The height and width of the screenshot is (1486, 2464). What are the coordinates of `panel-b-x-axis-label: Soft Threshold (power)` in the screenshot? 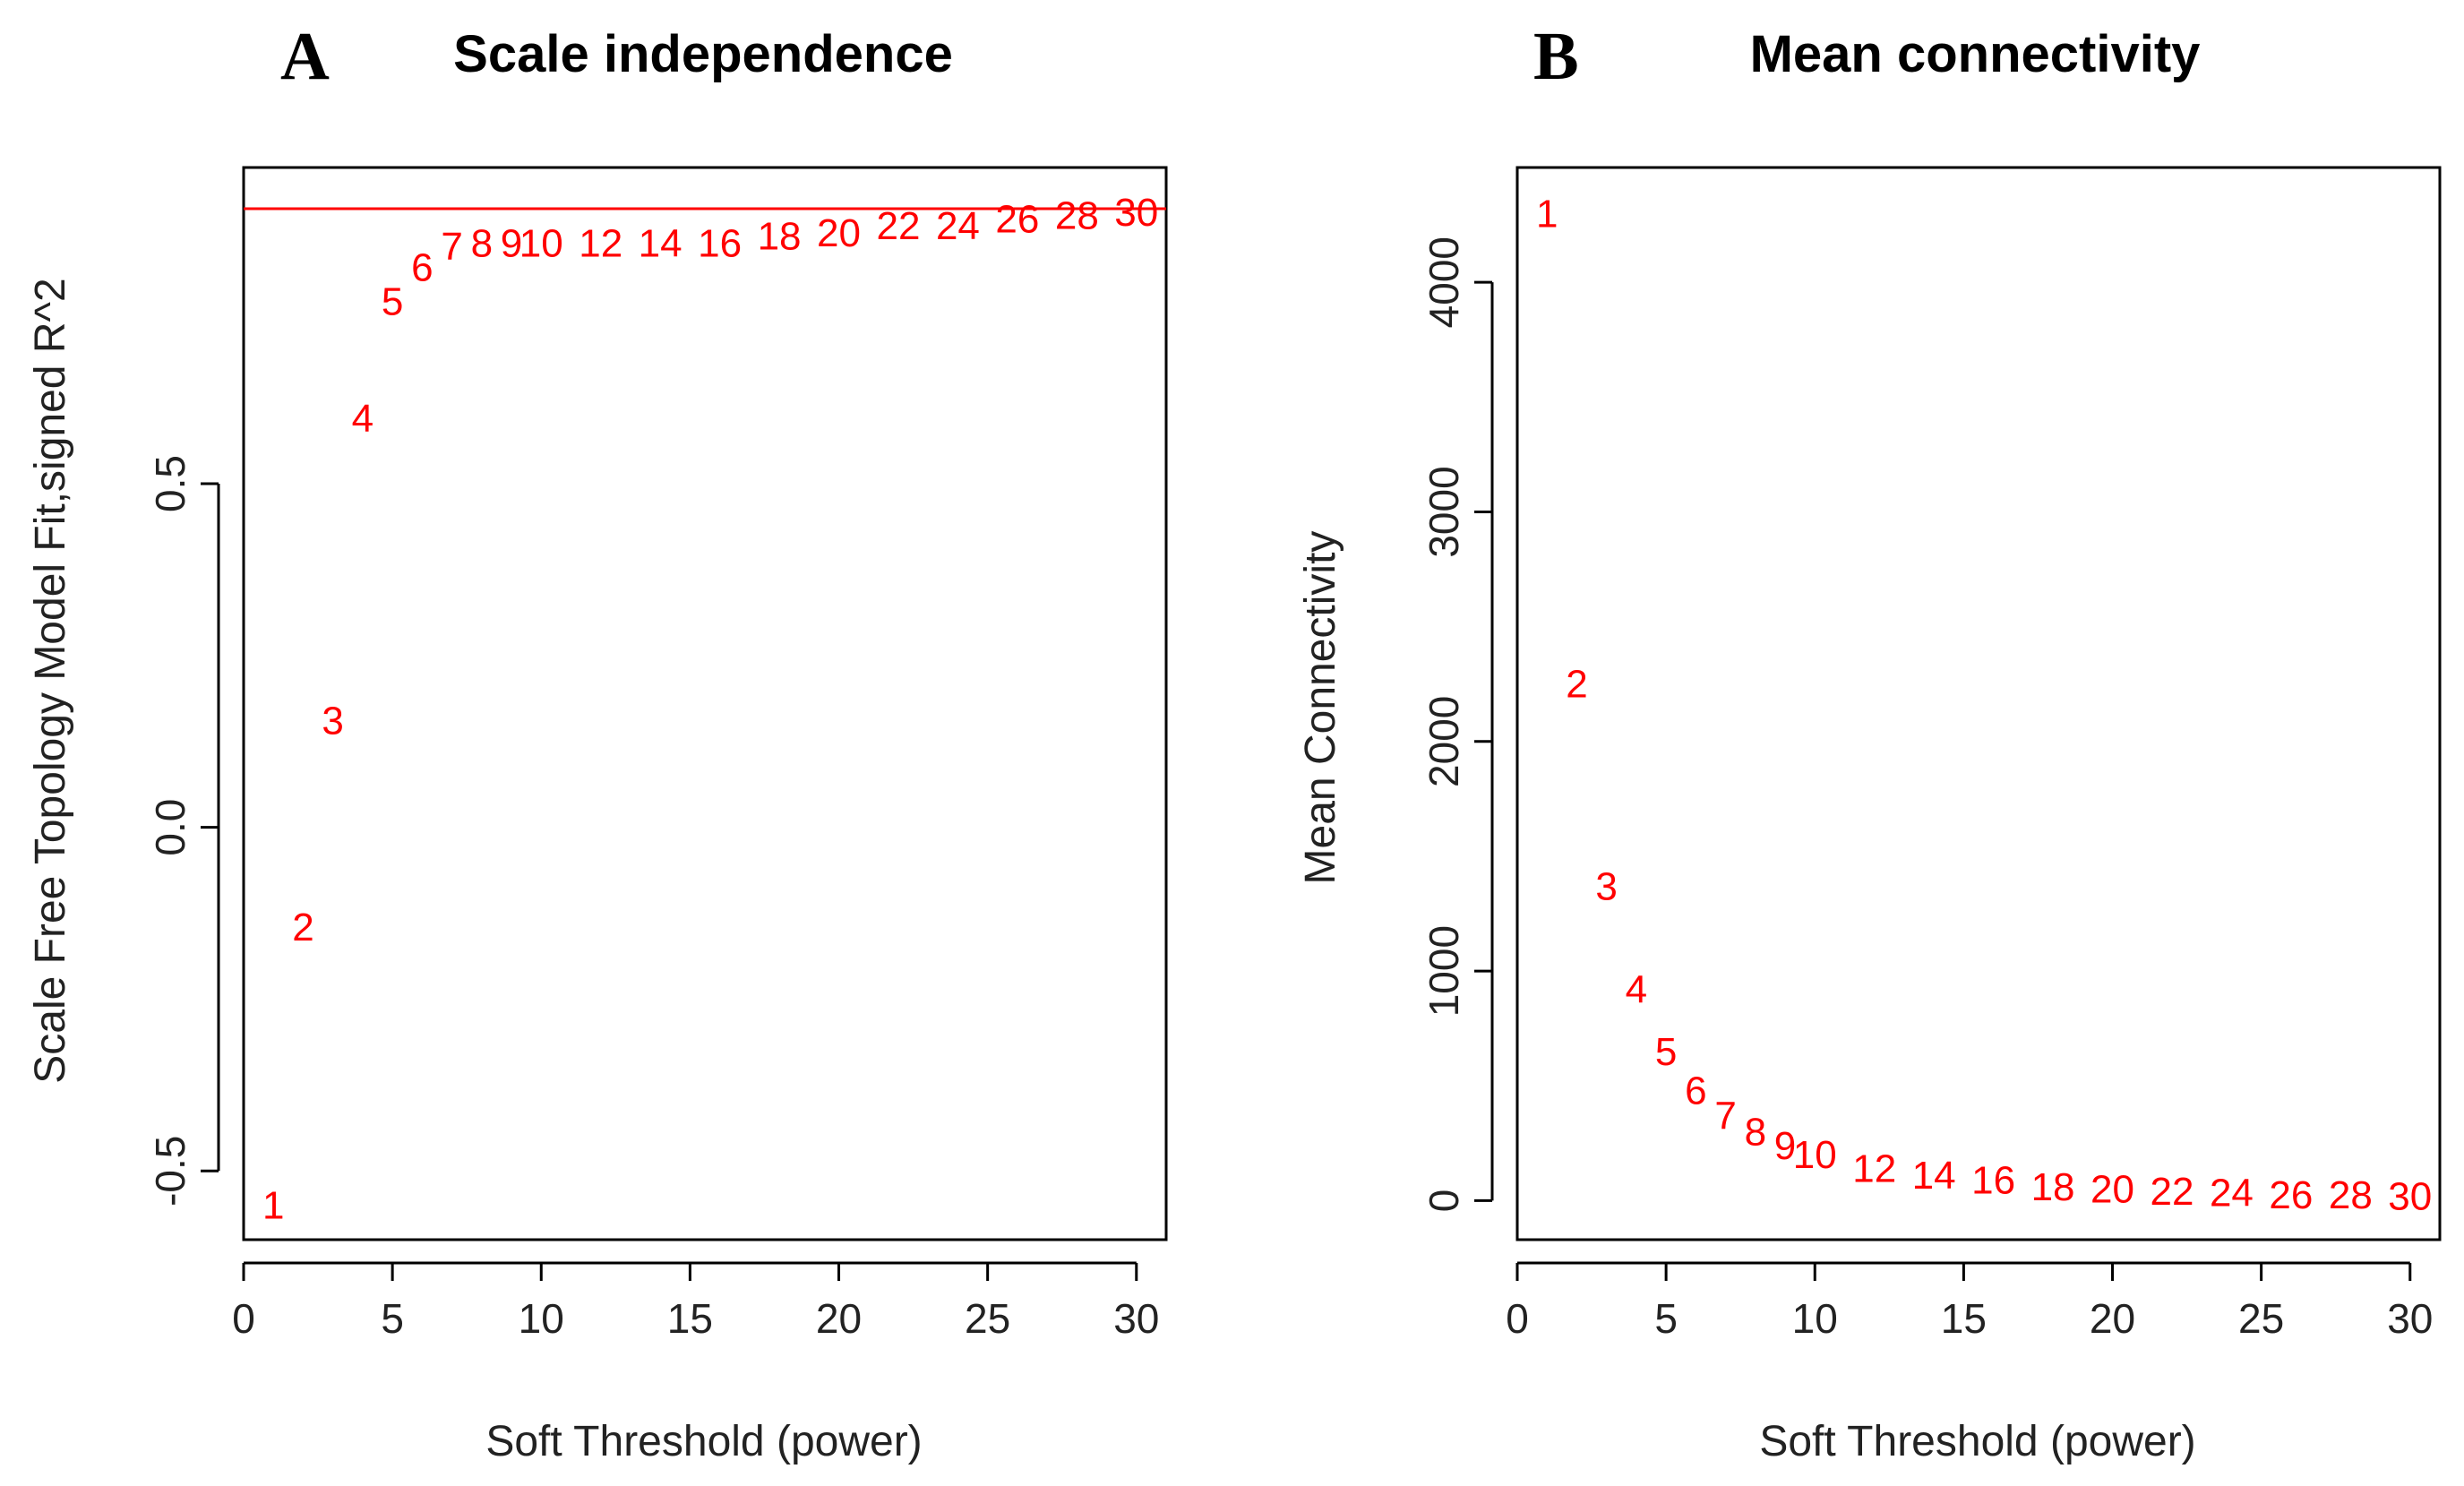 It's located at (1977, 1441).